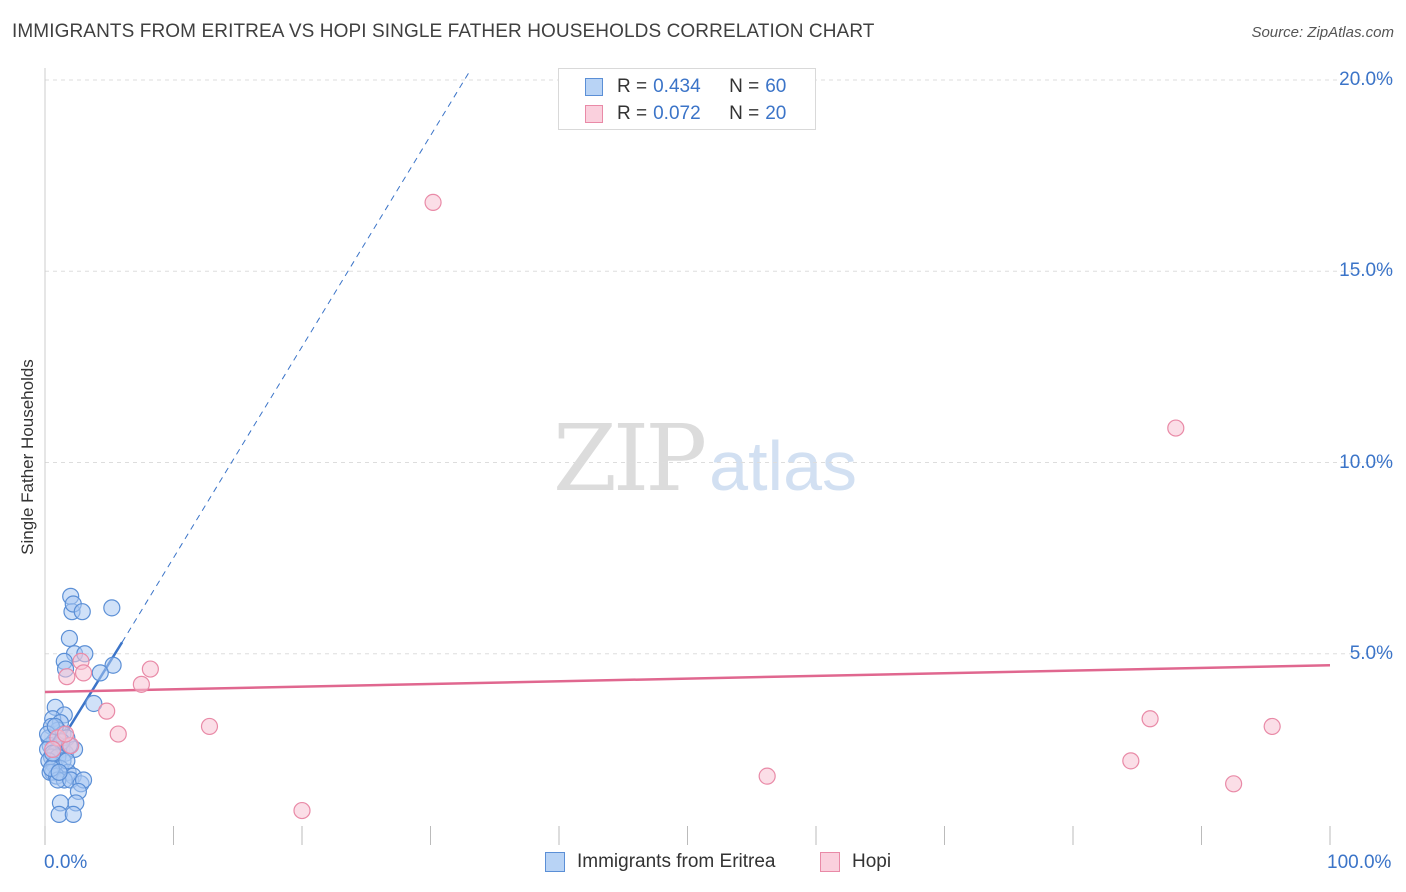 The image size is (1406, 892). Describe the element at coordinates (1359, 862) in the screenshot. I see `x-tick-label-max: 100.0%` at that location.